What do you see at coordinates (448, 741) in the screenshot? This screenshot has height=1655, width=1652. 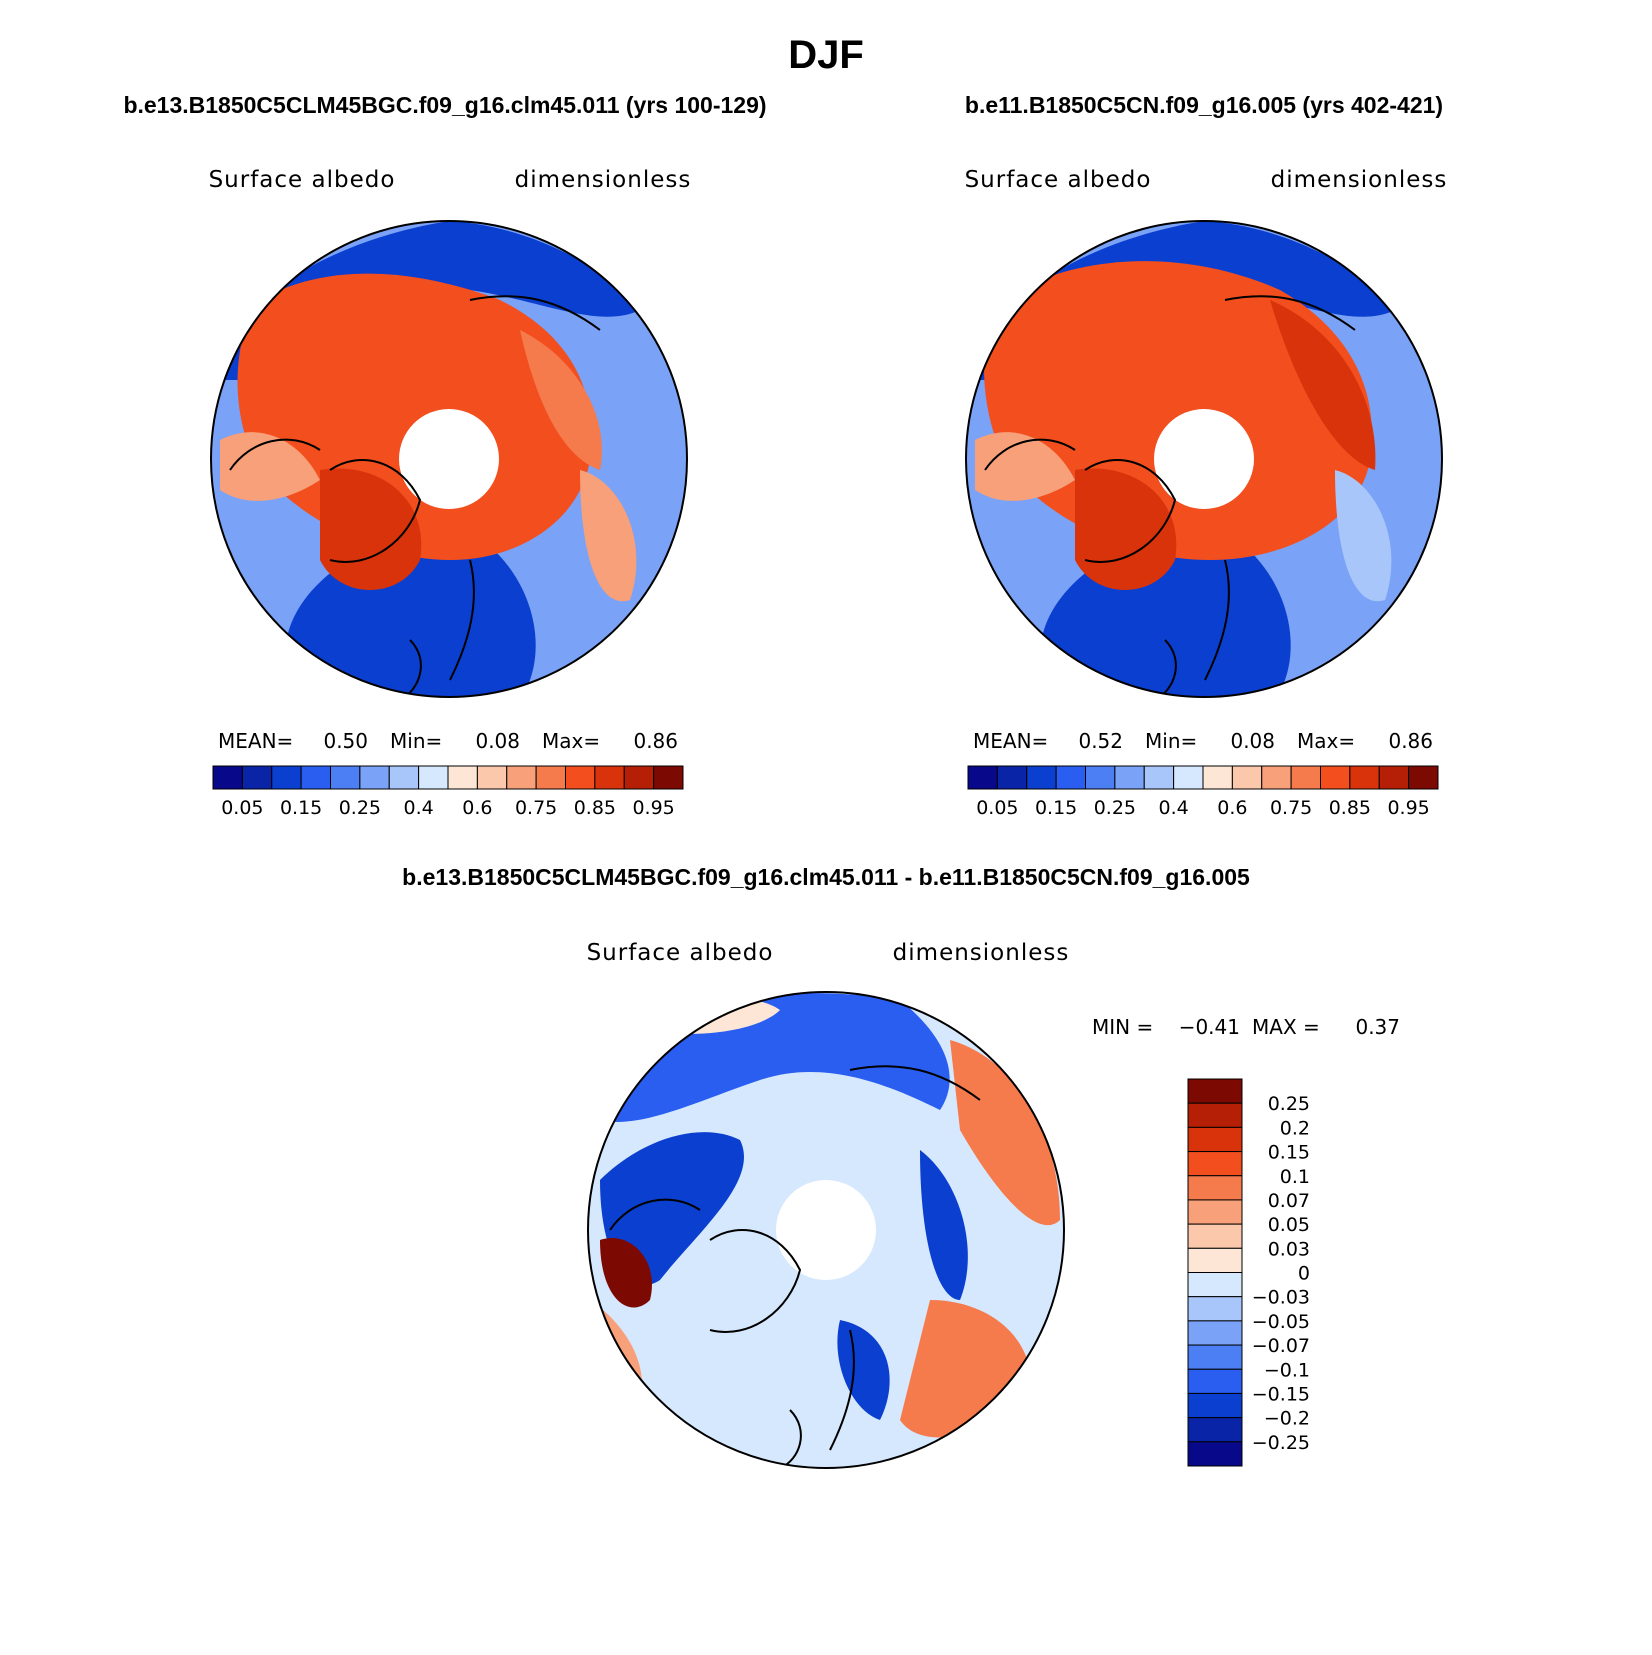 I see `panel-case-stats: MEAN= 0.50 Min= 0.08 Max= 0.86` at bounding box center [448, 741].